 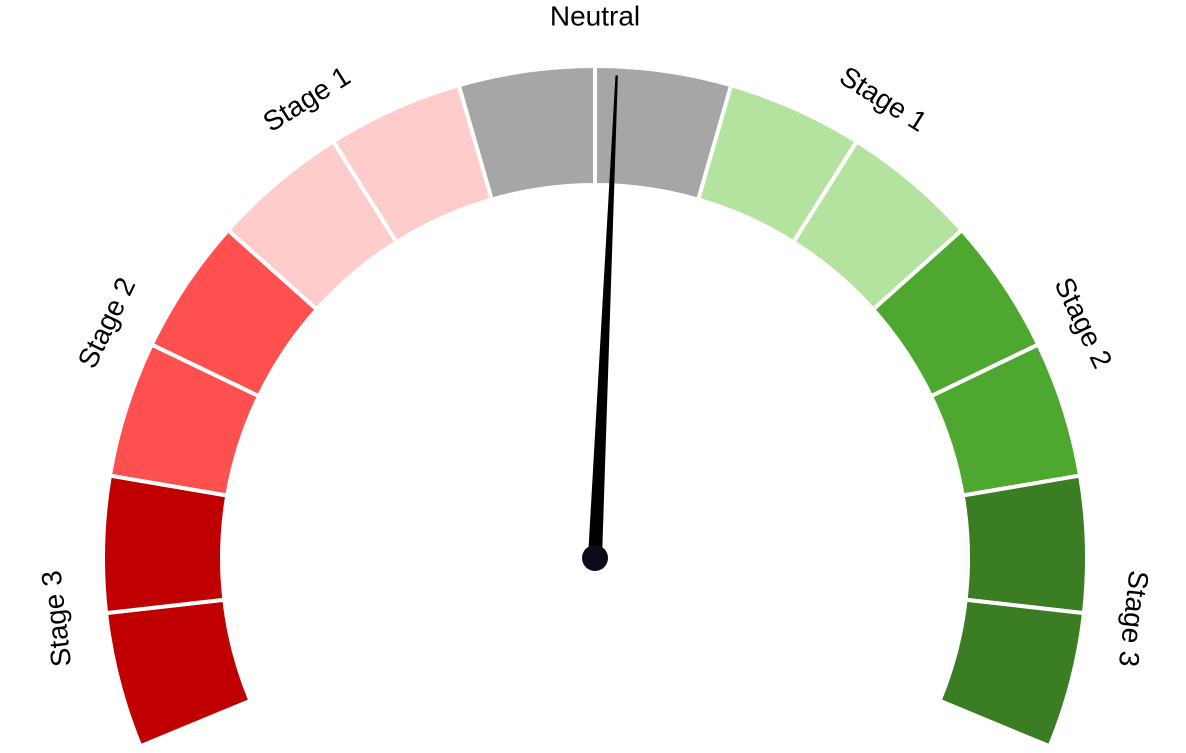 I want to click on band-label: Neutral, so click(x=595, y=15).